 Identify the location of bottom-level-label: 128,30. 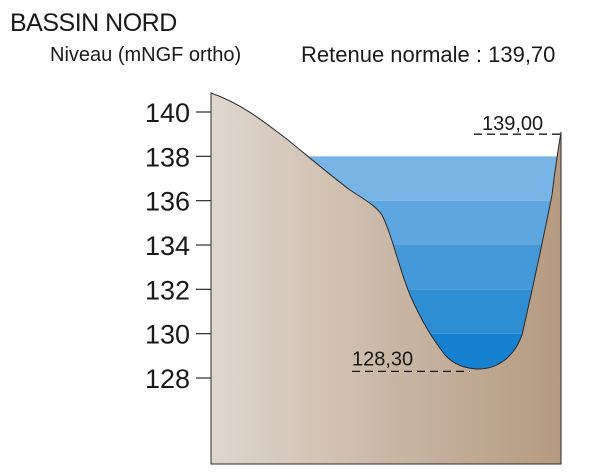
(382, 359).